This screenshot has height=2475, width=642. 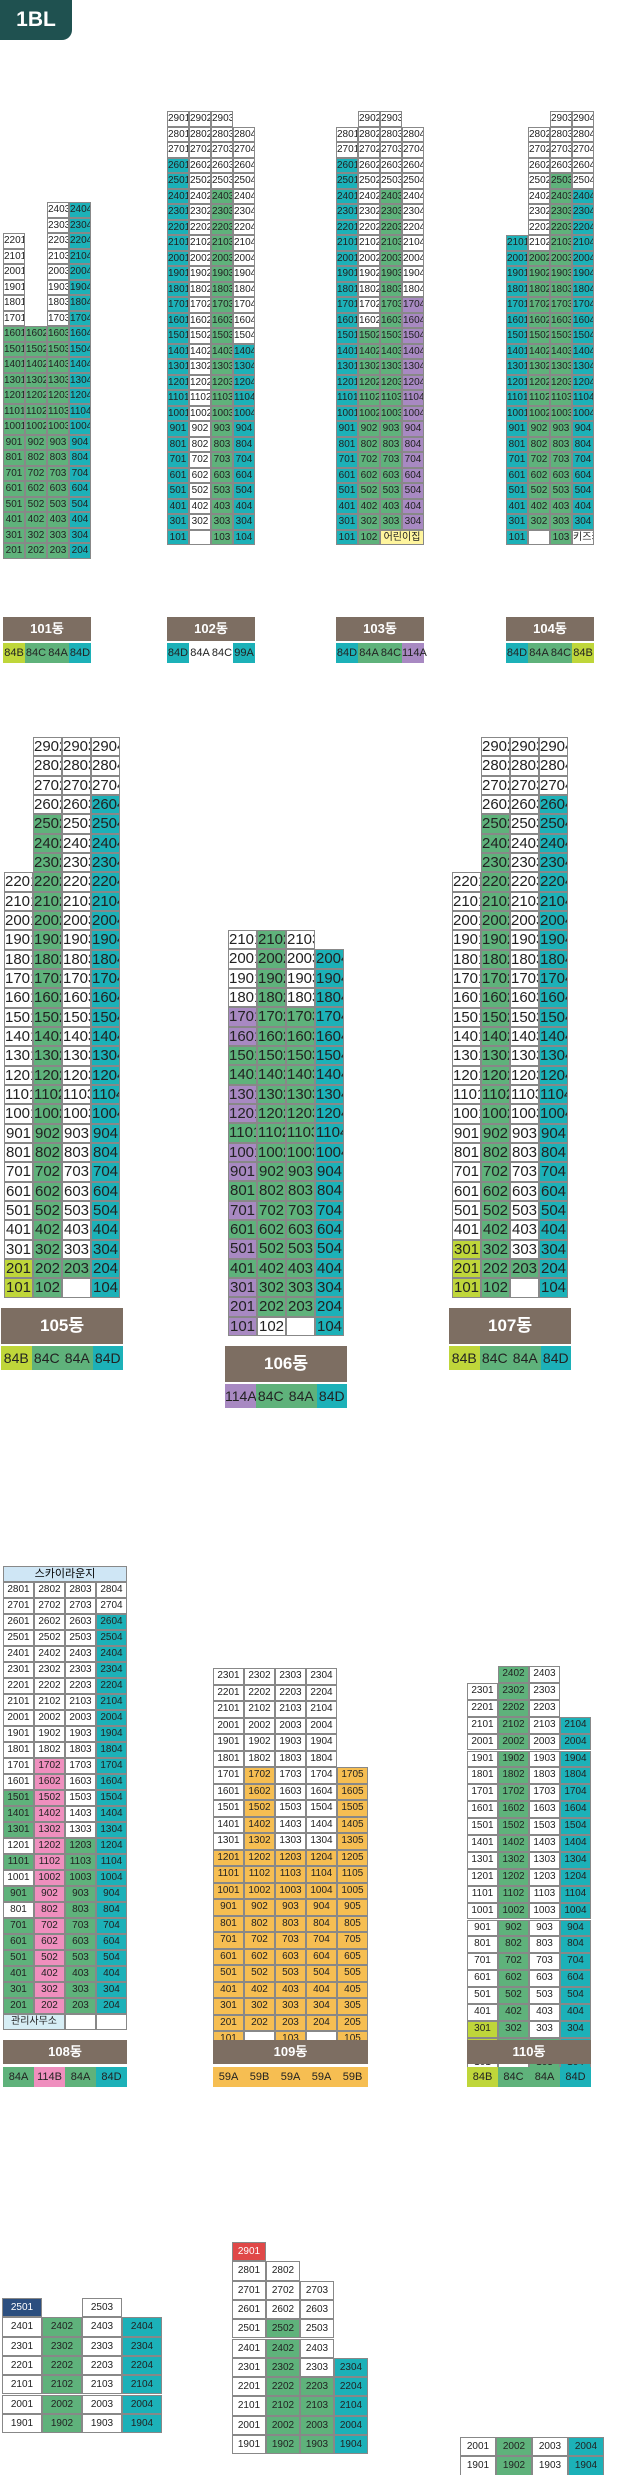 I want to click on unit-cell: 2803, so click(x=76, y=766).